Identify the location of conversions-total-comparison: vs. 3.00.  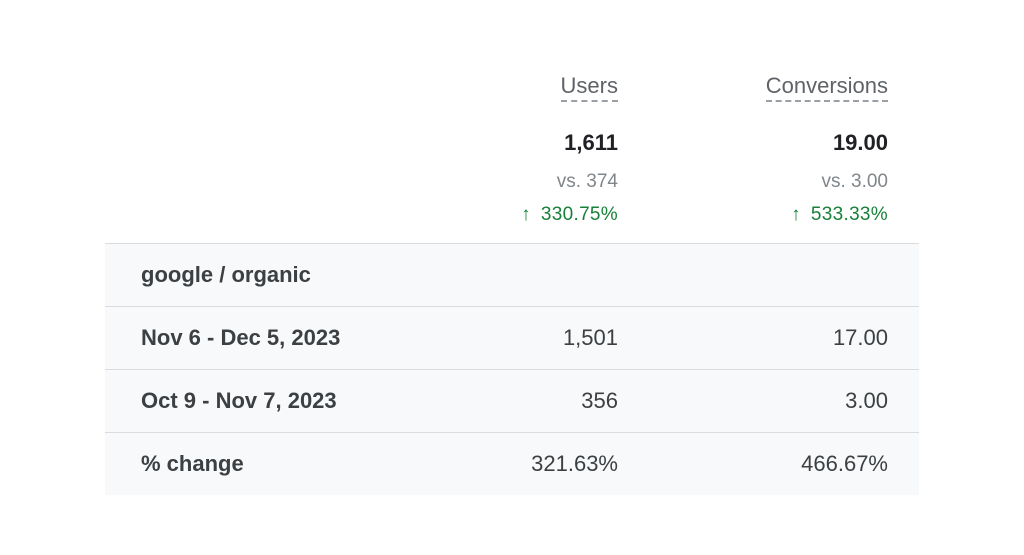
(854, 181).